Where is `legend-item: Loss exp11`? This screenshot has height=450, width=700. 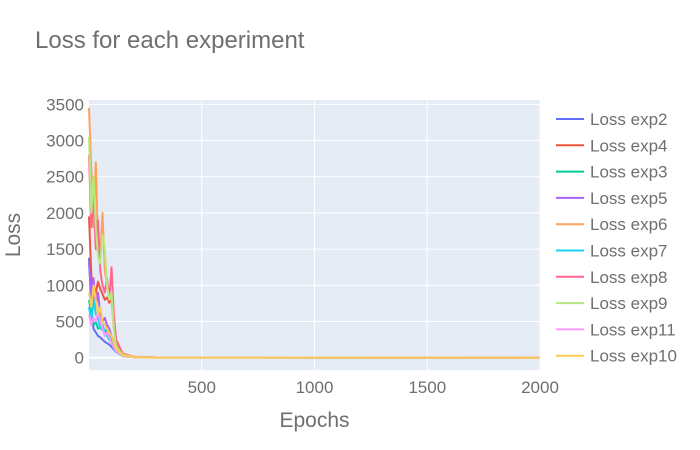
legend-item: Loss exp11 is located at coordinates (616, 329).